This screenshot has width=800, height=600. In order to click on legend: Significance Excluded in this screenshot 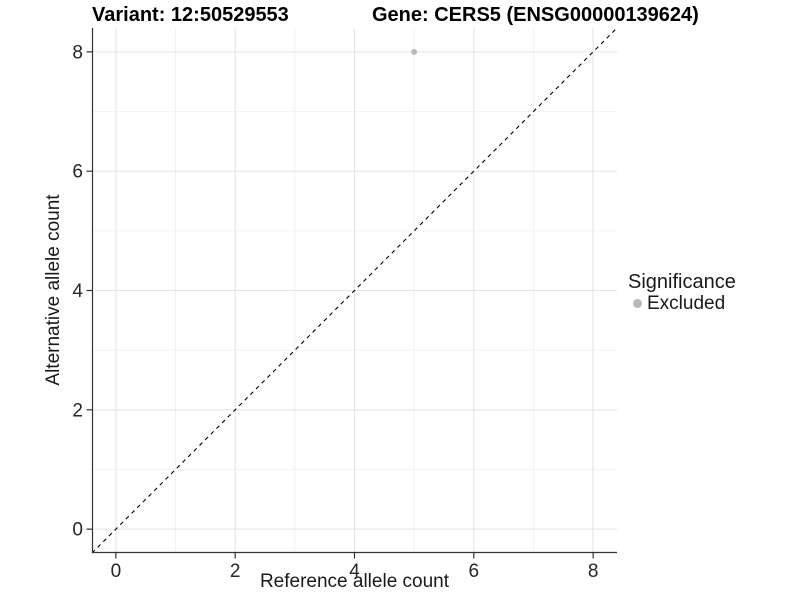, I will do `click(682, 292)`.